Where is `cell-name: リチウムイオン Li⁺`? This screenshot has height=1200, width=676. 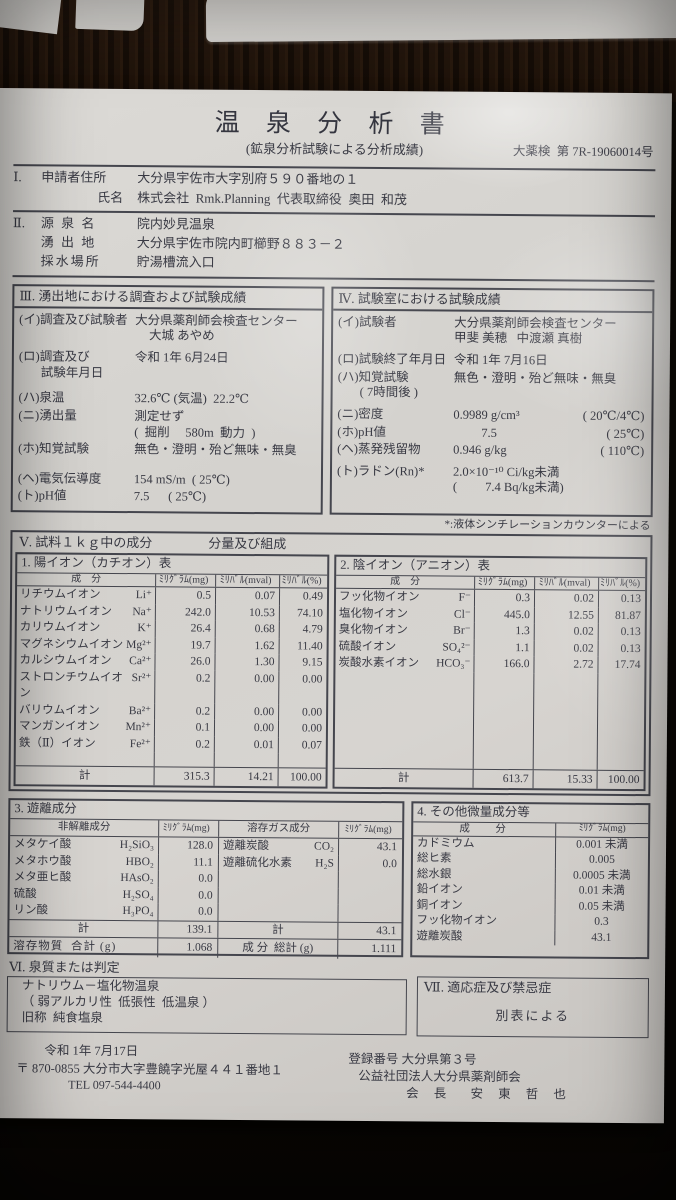 cell-name: リチウムイオン Li⁺ is located at coordinates (86, 595).